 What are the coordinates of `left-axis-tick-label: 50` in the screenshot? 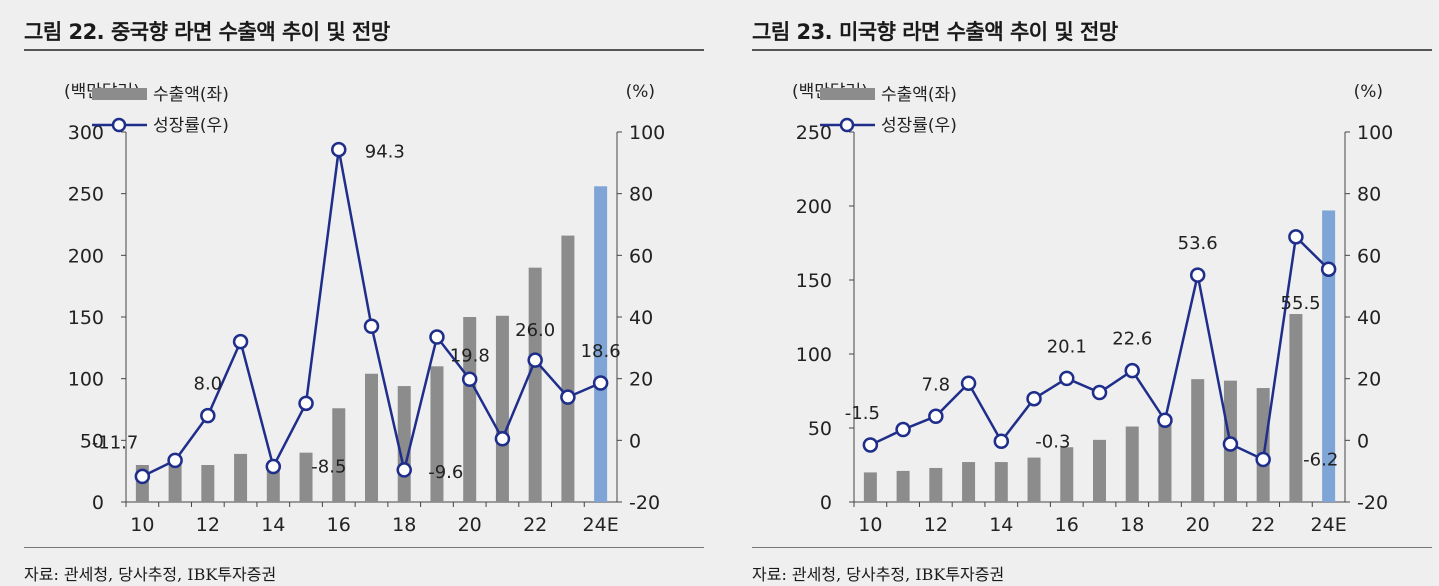 It's located at (820, 429).